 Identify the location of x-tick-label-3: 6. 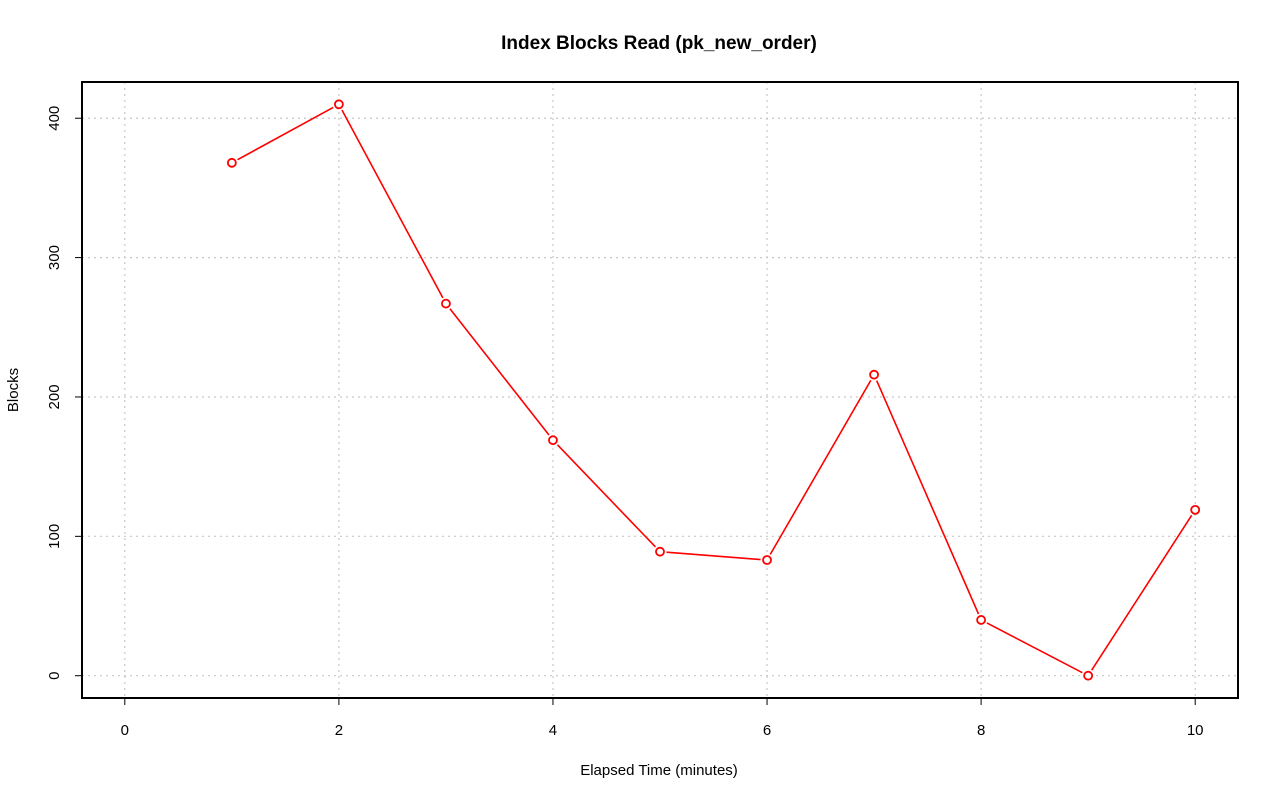
(767, 730).